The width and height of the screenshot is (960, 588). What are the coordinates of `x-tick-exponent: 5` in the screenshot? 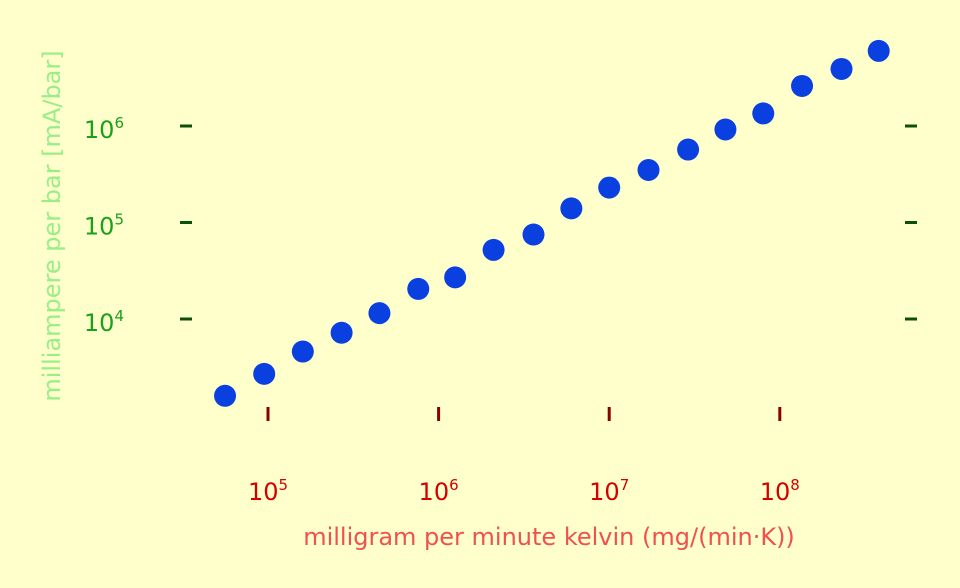 It's located at (284, 485).